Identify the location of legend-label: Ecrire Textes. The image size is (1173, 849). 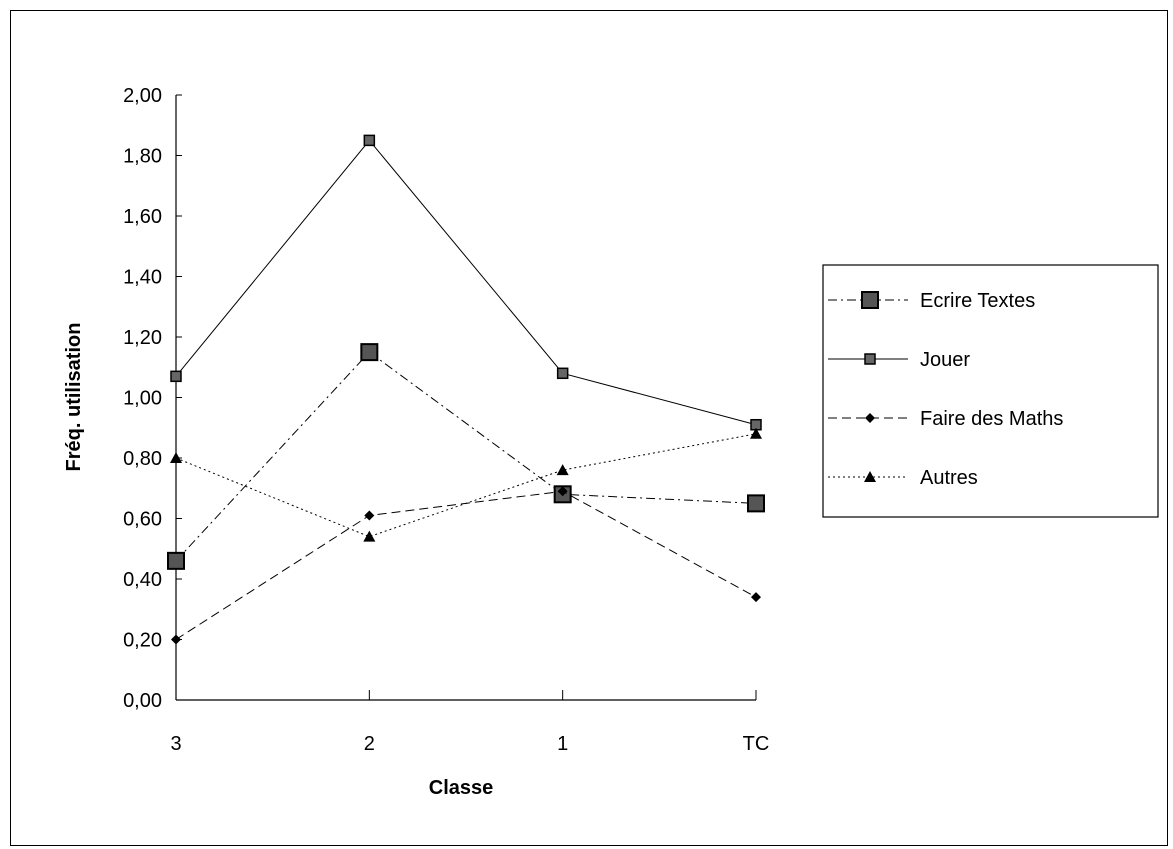
(977, 301).